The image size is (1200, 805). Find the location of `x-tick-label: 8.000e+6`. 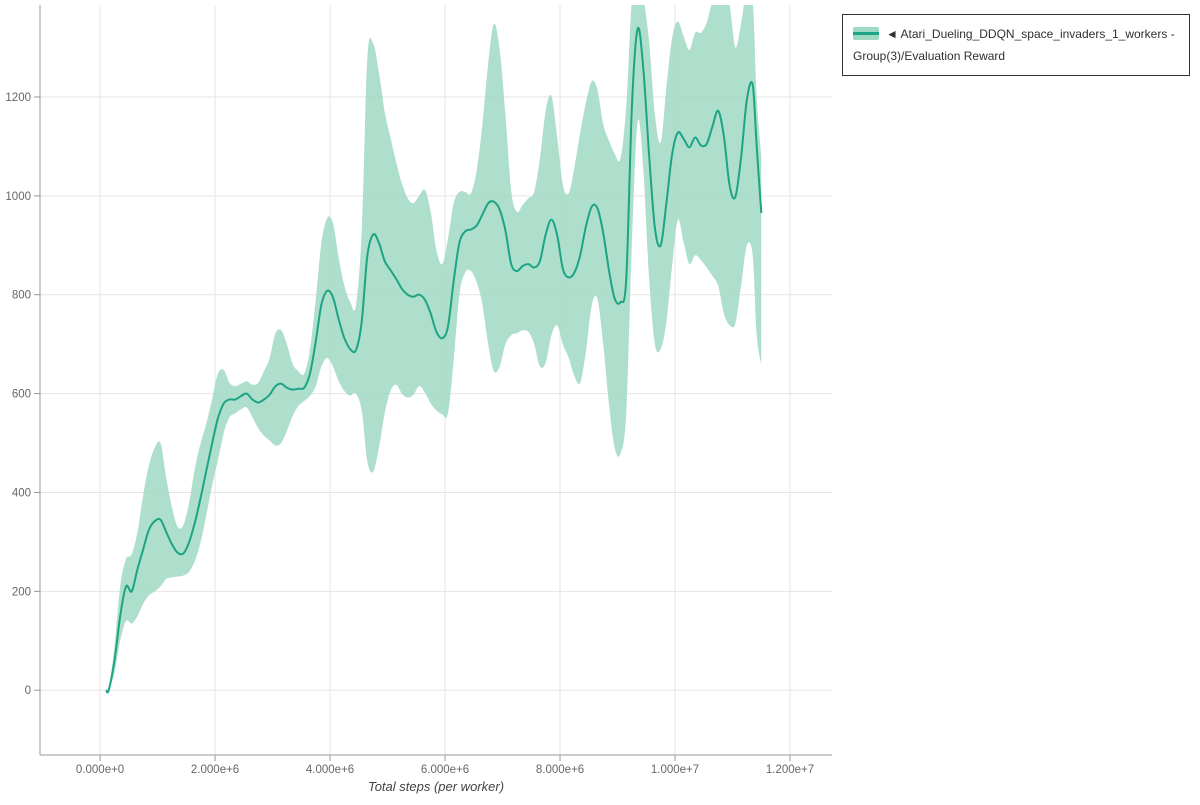

x-tick-label: 8.000e+6 is located at coordinates (560, 770).